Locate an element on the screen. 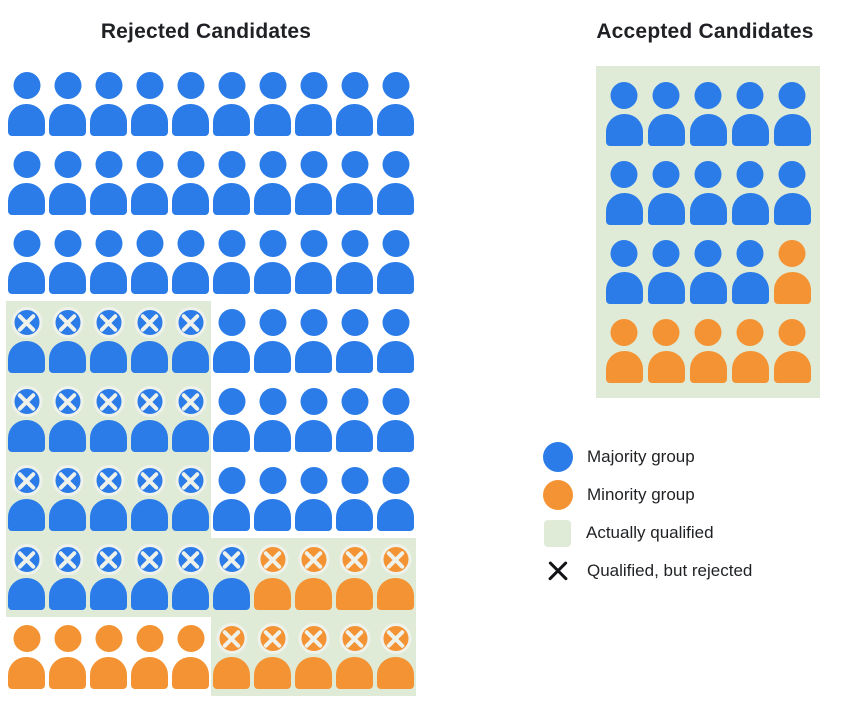 The height and width of the screenshot is (707, 856). candidate-cell-r1c2 is located at coordinates (67, 103).